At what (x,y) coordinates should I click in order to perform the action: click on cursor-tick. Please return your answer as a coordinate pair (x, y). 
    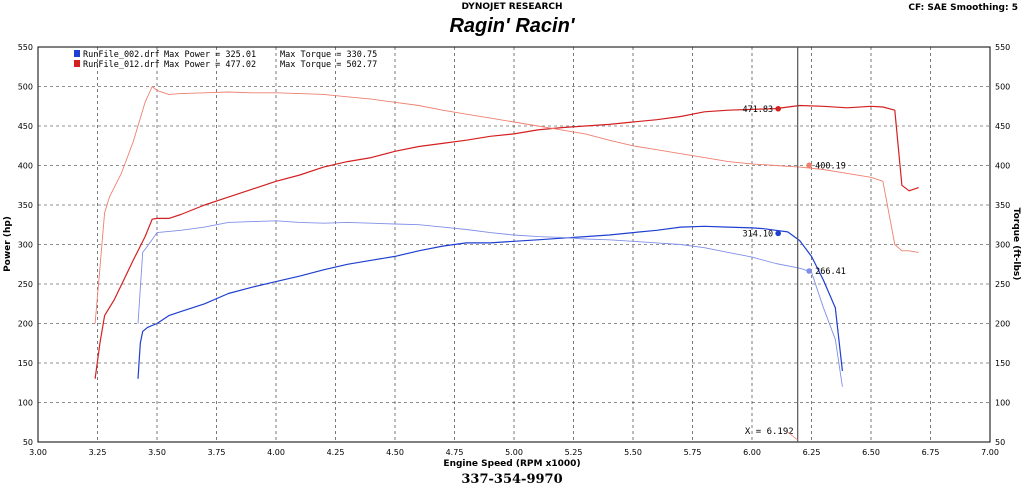
    Looking at the image, I should click on (792, 436).